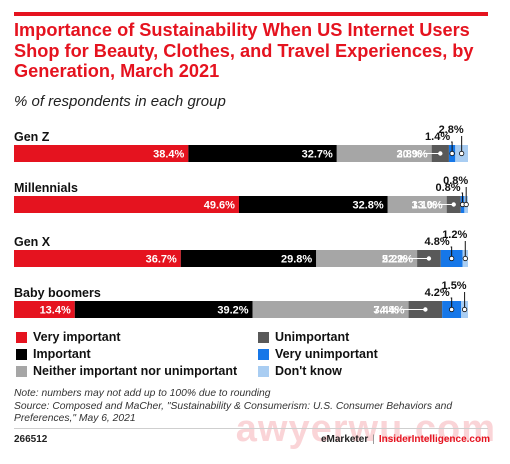  I want to click on data-label-millennials-very-important: 49.6%, so click(219, 206).